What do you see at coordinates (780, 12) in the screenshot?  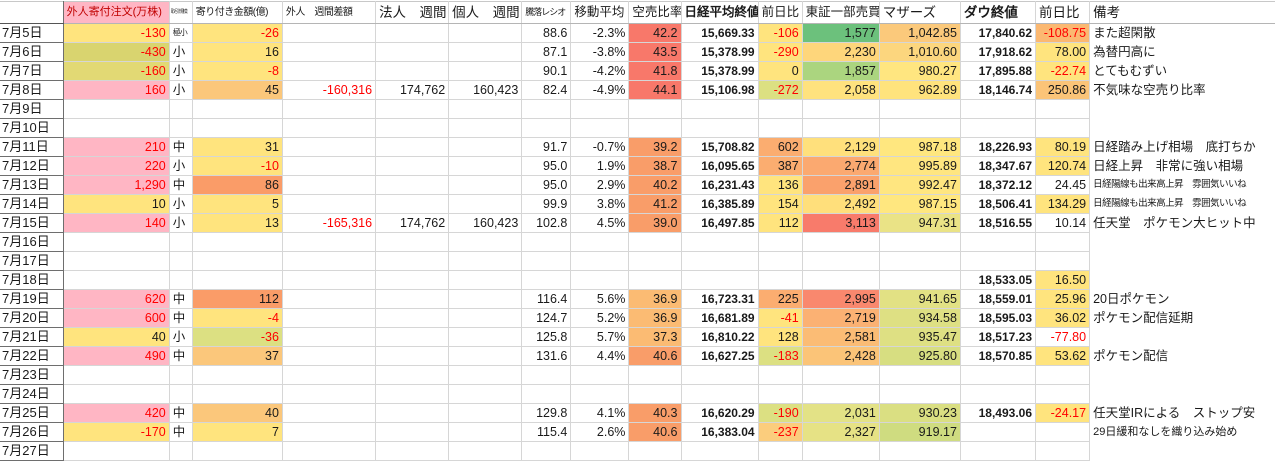 I see `column-header-nikkei_chg: 前日比` at bounding box center [780, 12].